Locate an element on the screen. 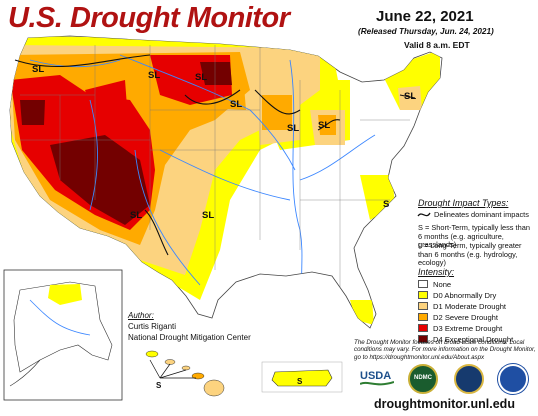 The image size is (538, 416). impact-label-sl-new-england: SL is located at coordinates (410, 96).